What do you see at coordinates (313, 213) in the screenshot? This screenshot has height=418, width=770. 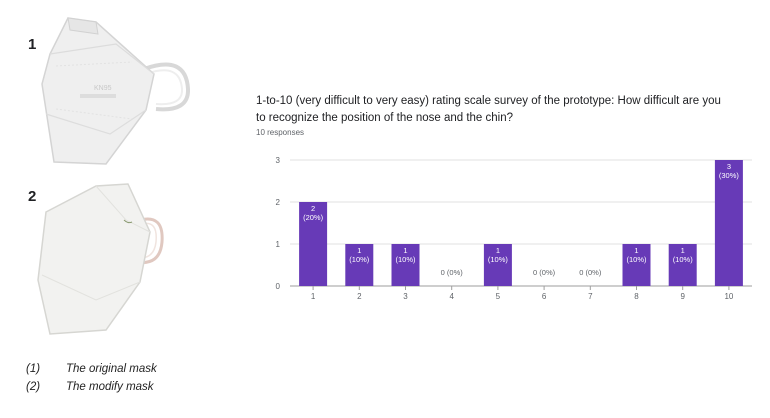 I see `bar-data-label: 2 (20%)` at bounding box center [313, 213].